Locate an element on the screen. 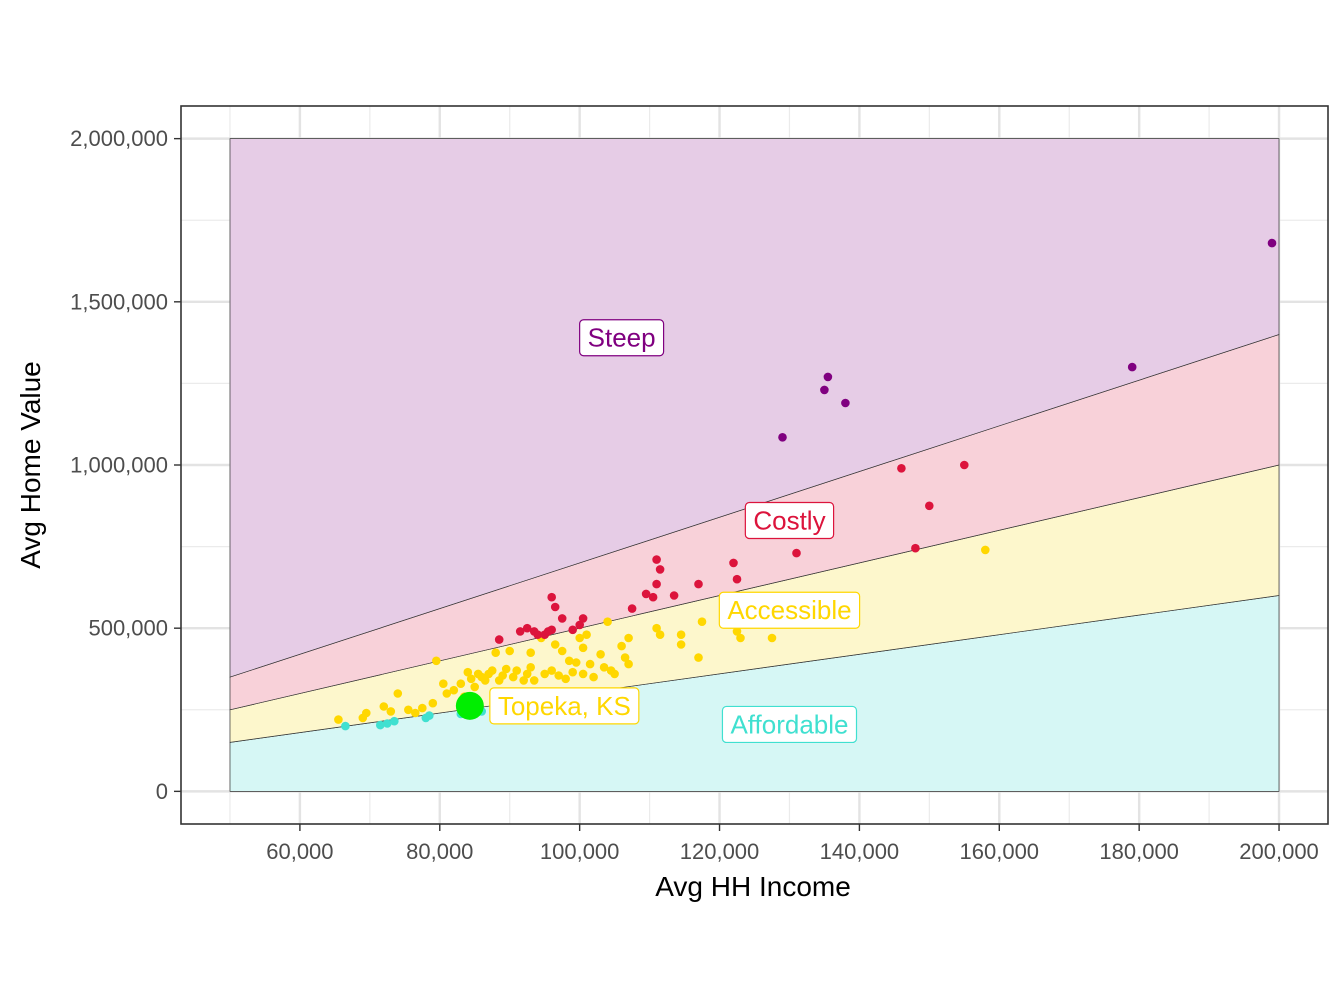 Image resolution: width=1344 pixels, height=1008 pixels. zone-label-costly-text: Costly is located at coordinates (789, 520).